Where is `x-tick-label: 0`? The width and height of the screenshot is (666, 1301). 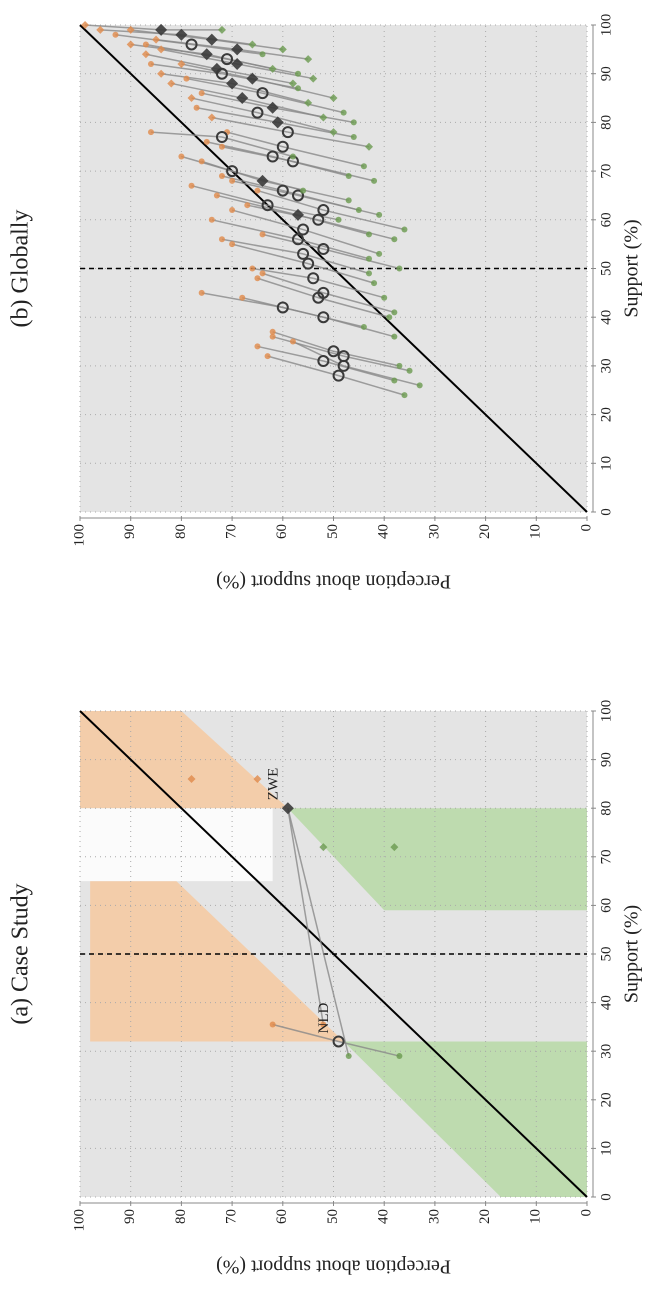 x-tick-label: 0 is located at coordinates (606, 512).